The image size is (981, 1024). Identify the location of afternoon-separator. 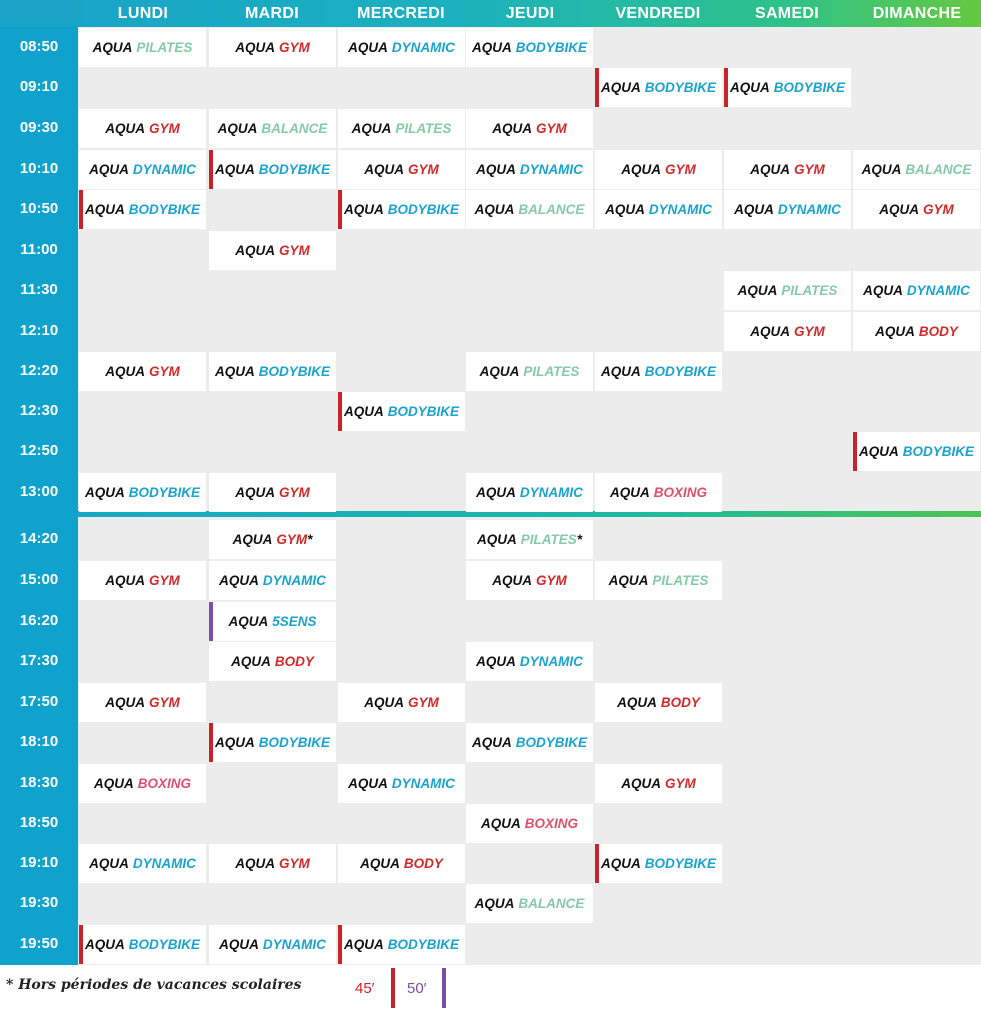
(529, 514).